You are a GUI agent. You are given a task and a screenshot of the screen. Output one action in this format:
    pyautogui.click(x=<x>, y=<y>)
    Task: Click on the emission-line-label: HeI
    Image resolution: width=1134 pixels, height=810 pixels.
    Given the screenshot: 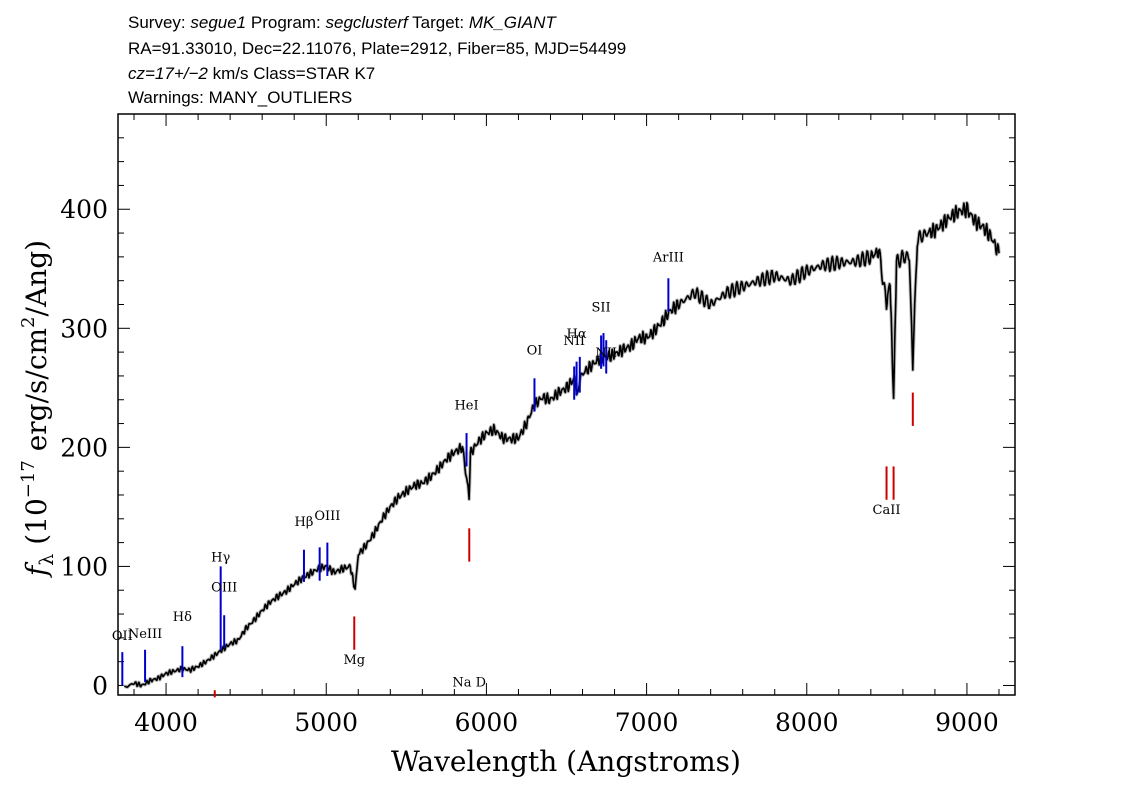 What is the action you would take?
    pyautogui.click(x=466, y=405)
    